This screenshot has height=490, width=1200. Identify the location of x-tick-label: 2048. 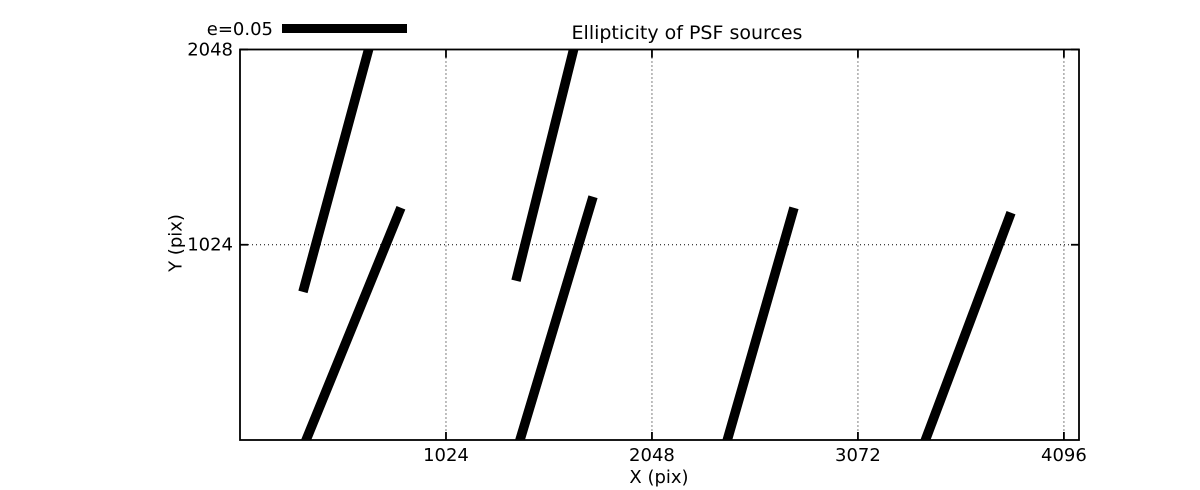
(652, 455).